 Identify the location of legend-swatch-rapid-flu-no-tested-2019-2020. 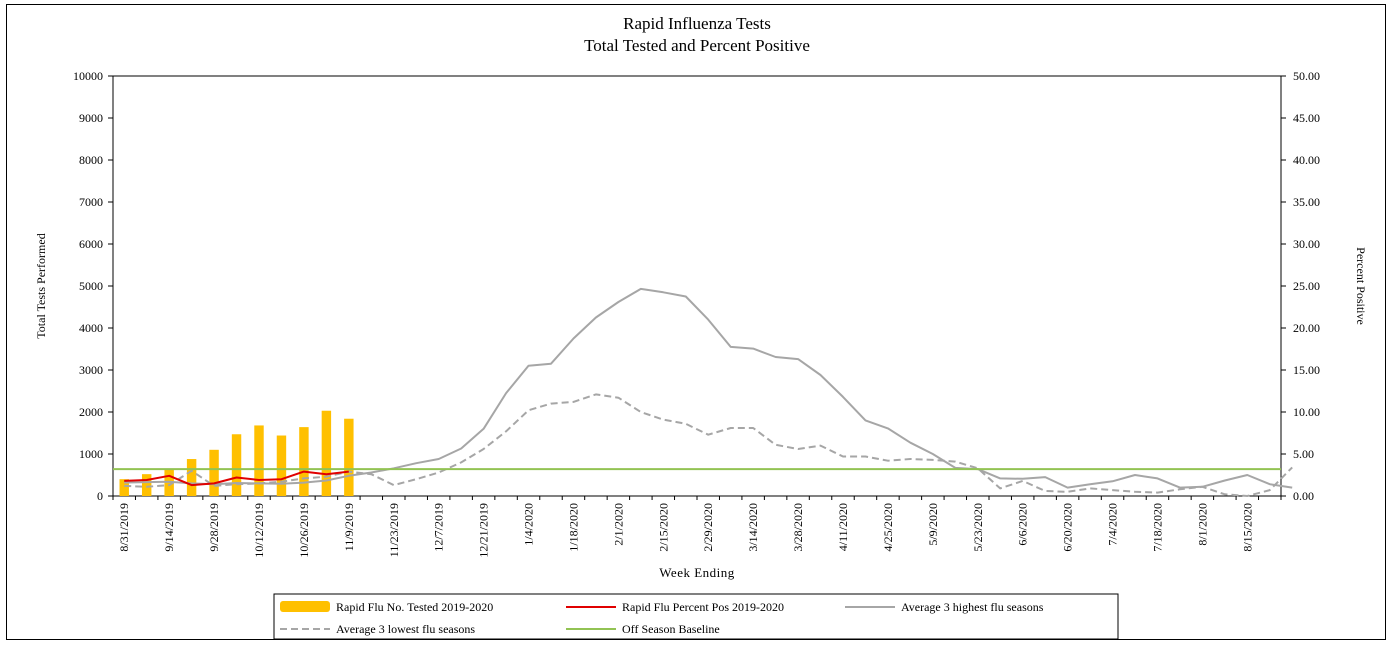
(305, 606).